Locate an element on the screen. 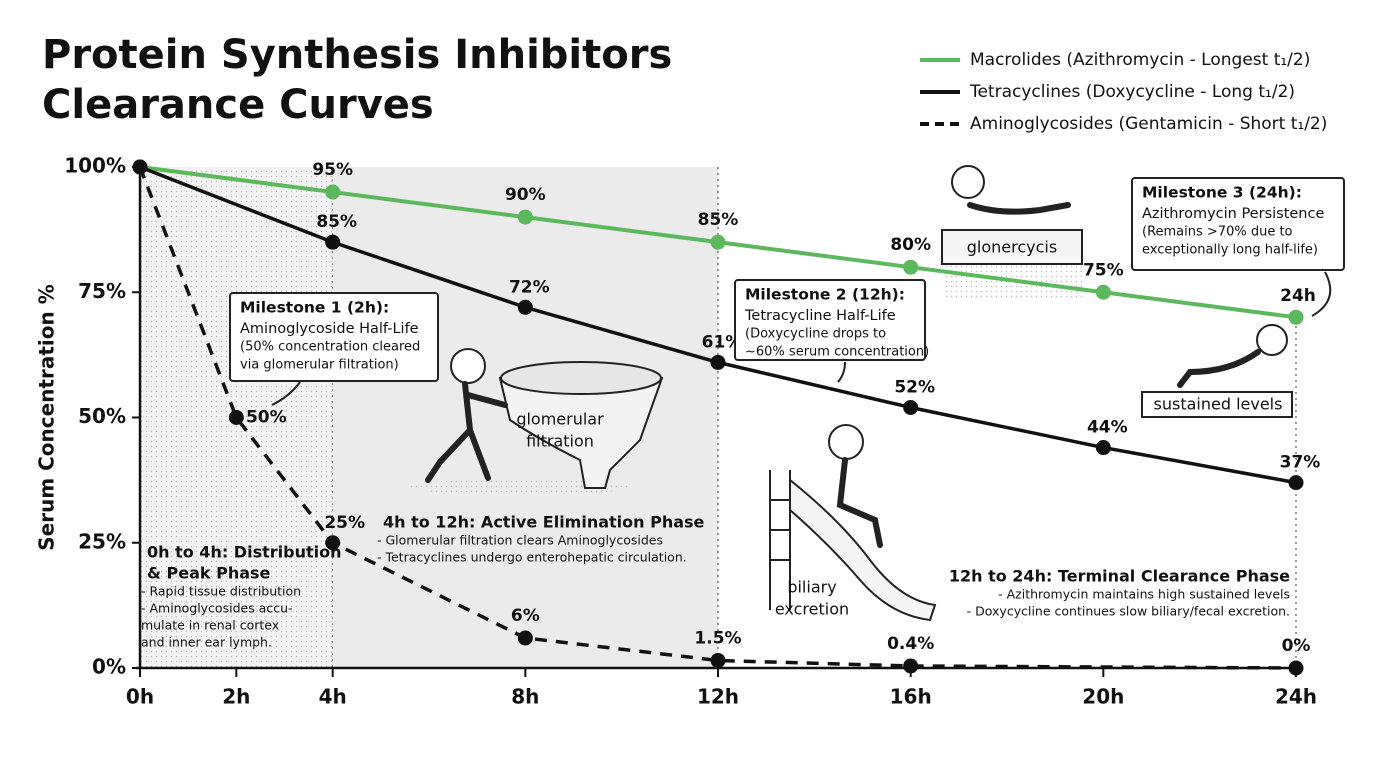  legend-label: Tetracyclines (Doxycycline - Long t₁/2) is located at coordinates (1132, 92).